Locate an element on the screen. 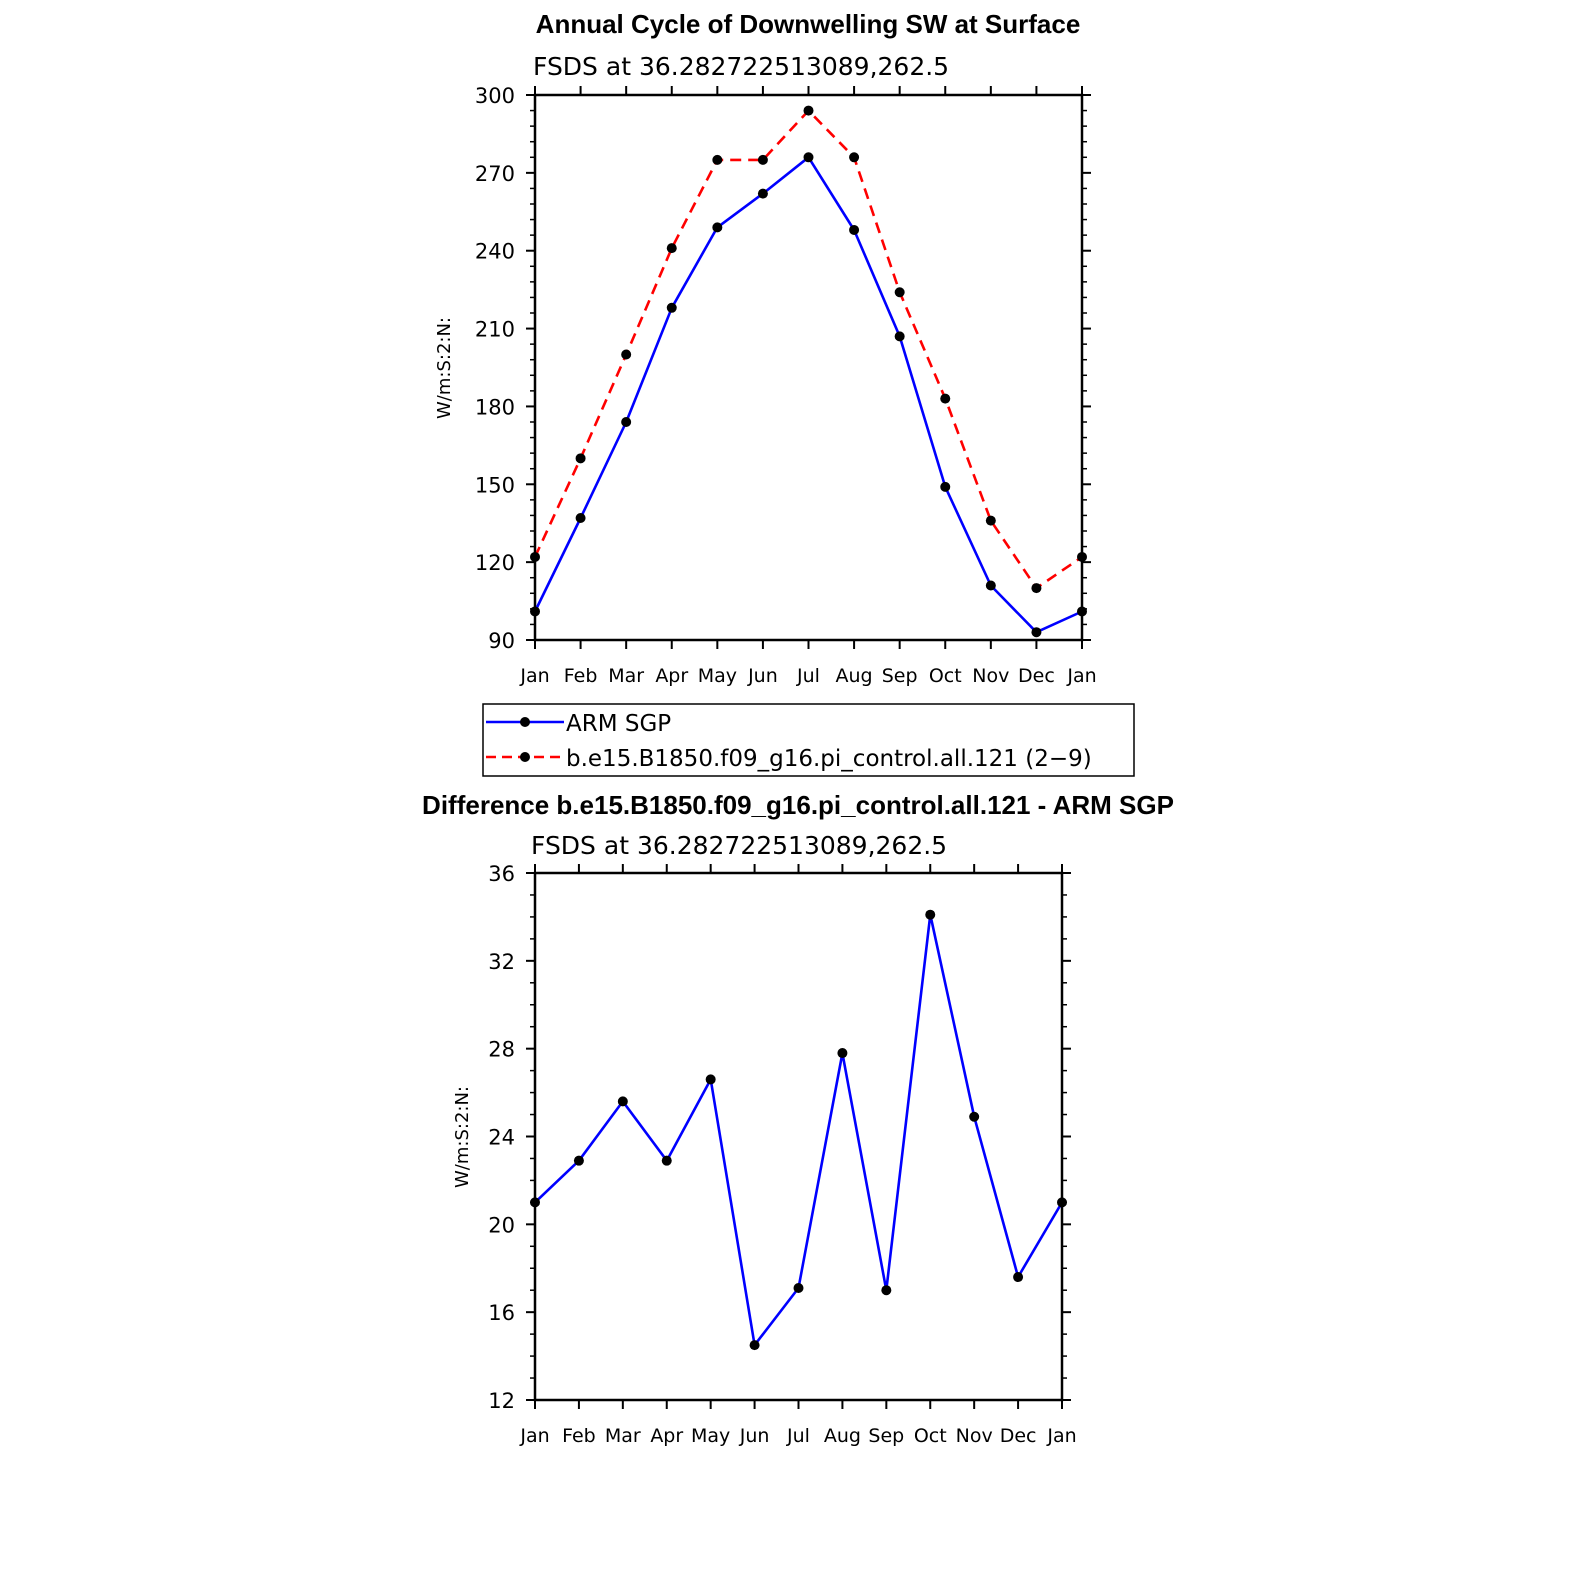  y-tick-label: 32 is located at coordinates (501, 962).